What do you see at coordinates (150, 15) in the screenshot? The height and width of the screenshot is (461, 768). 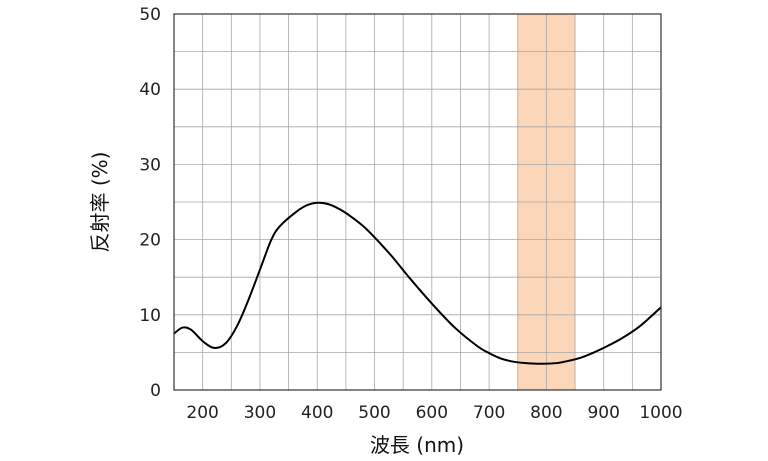 I see `y-tick-label: 50` at bounding box center [150, 15].